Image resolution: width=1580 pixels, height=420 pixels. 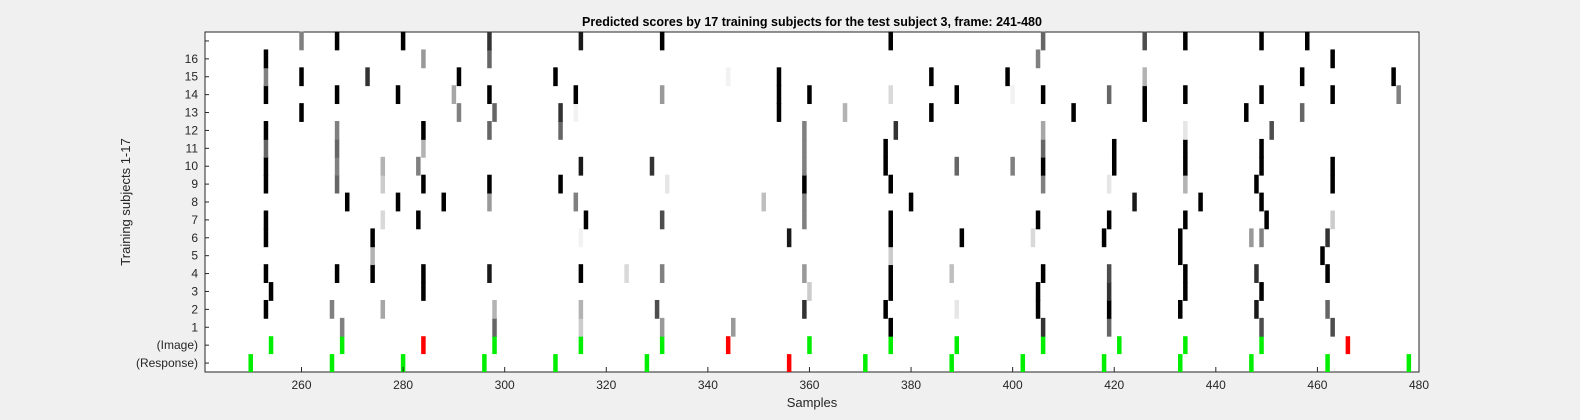 I want to click on y-tick-label: 4, so click(x=194, y=274).